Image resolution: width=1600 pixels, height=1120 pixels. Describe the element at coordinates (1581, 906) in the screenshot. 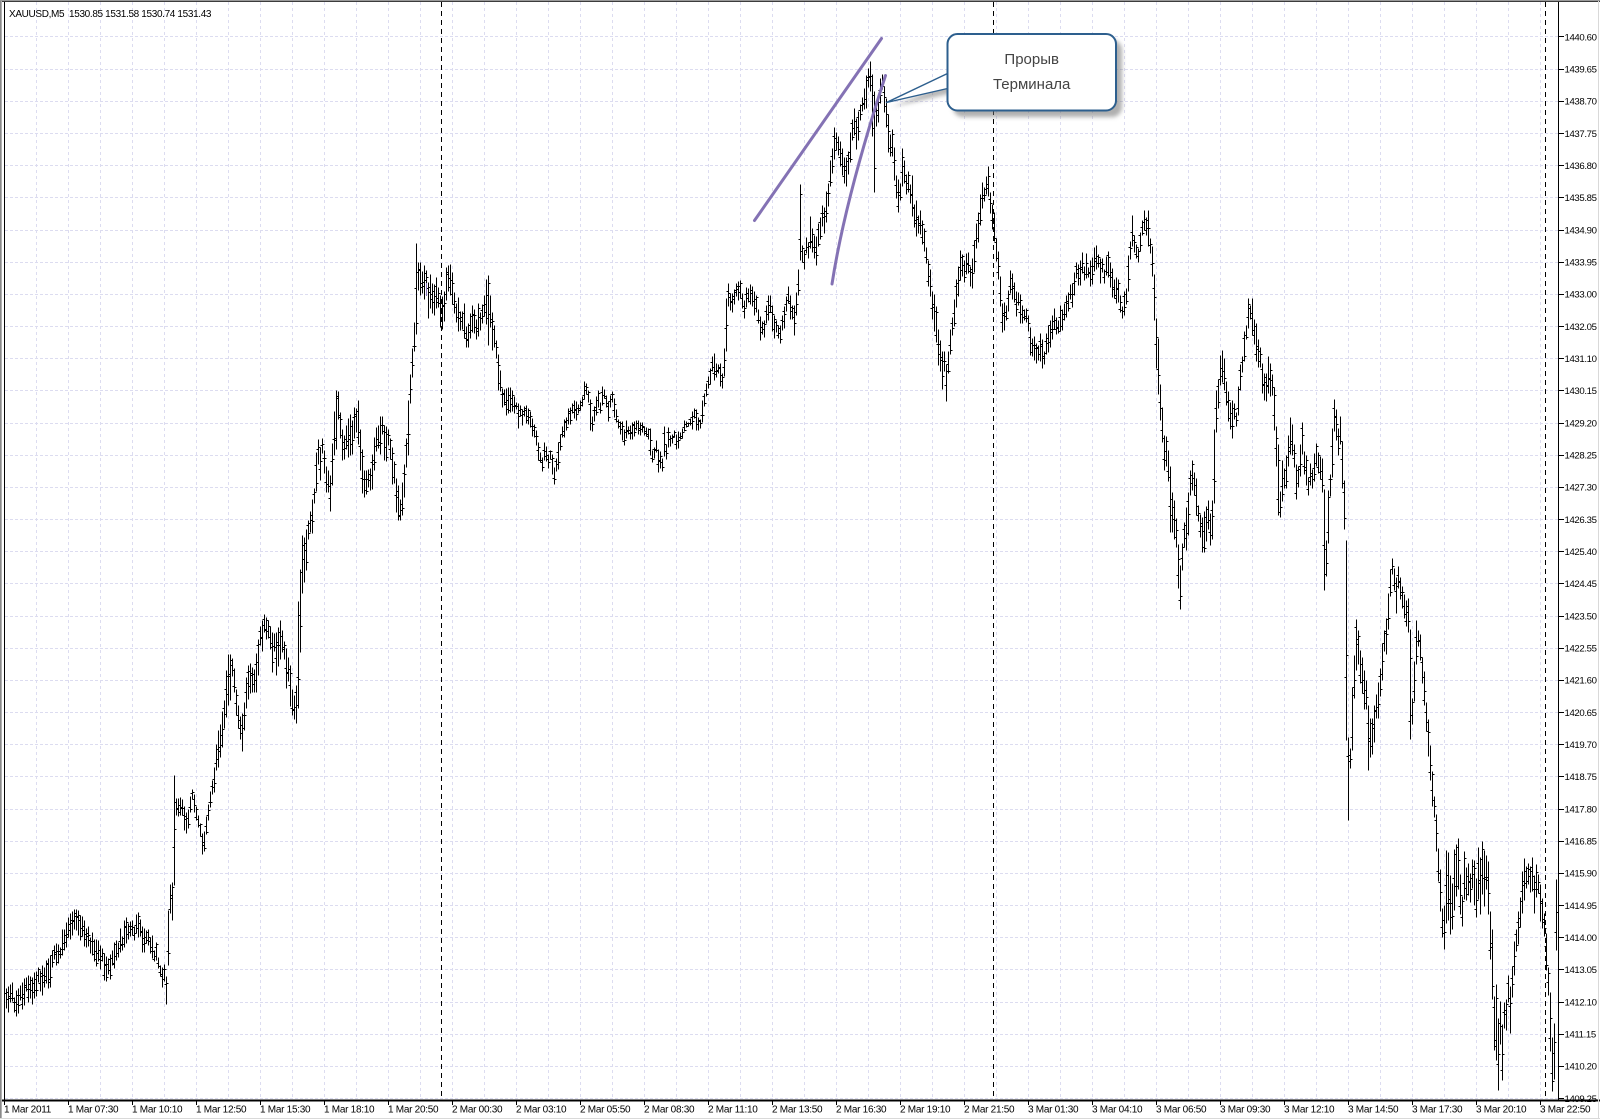

I see `svg-text: 1414.95` at that location.